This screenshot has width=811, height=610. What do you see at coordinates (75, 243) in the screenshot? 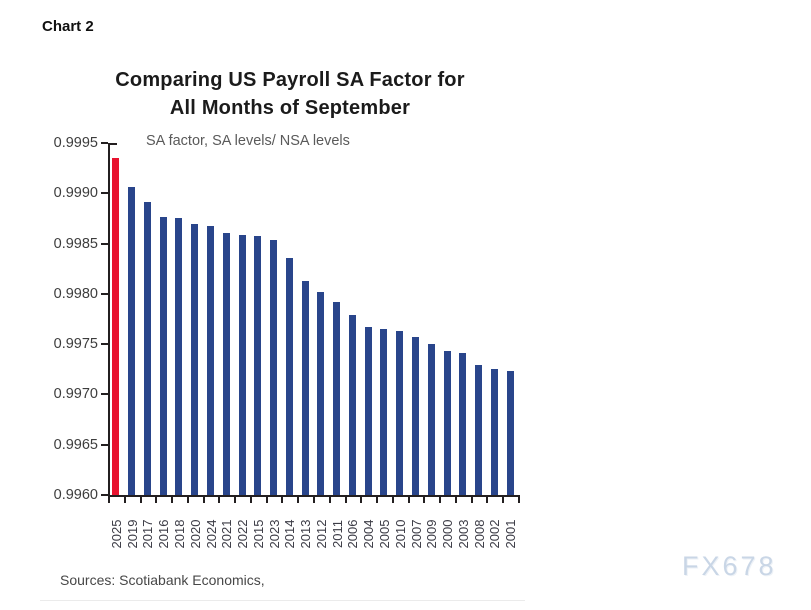
I see `y-axis-tick-label: 0.9985` at bounding box center [75, 243].